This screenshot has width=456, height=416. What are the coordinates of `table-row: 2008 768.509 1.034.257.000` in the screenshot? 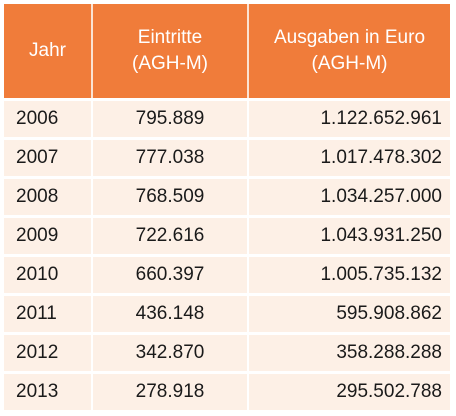 It's located at (227, 196).